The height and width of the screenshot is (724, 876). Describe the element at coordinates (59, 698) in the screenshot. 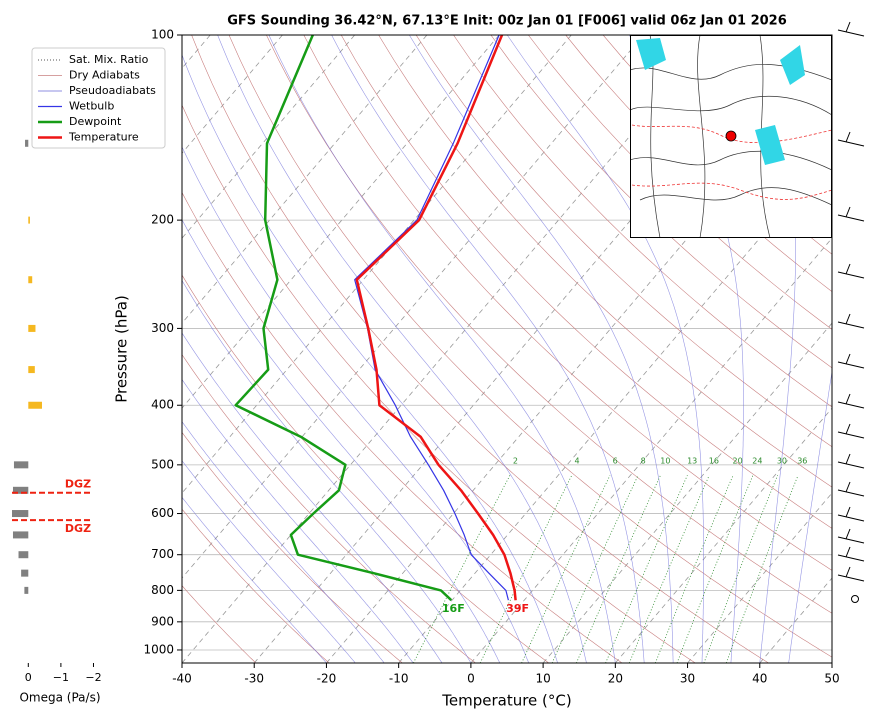

I see `omega-label: Omega (Pa/s)` at that location.